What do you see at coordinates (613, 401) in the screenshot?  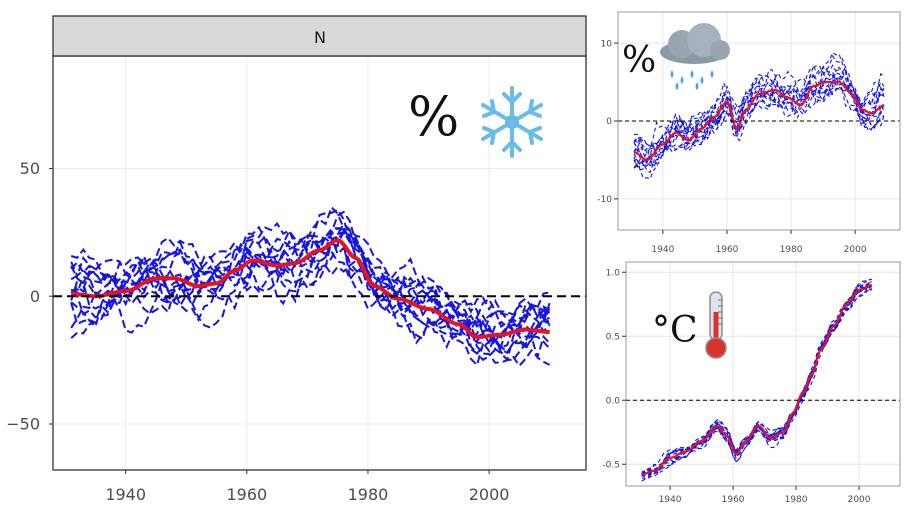 I see `y-tick-label: 0.0` at bounding box center [613, 401].